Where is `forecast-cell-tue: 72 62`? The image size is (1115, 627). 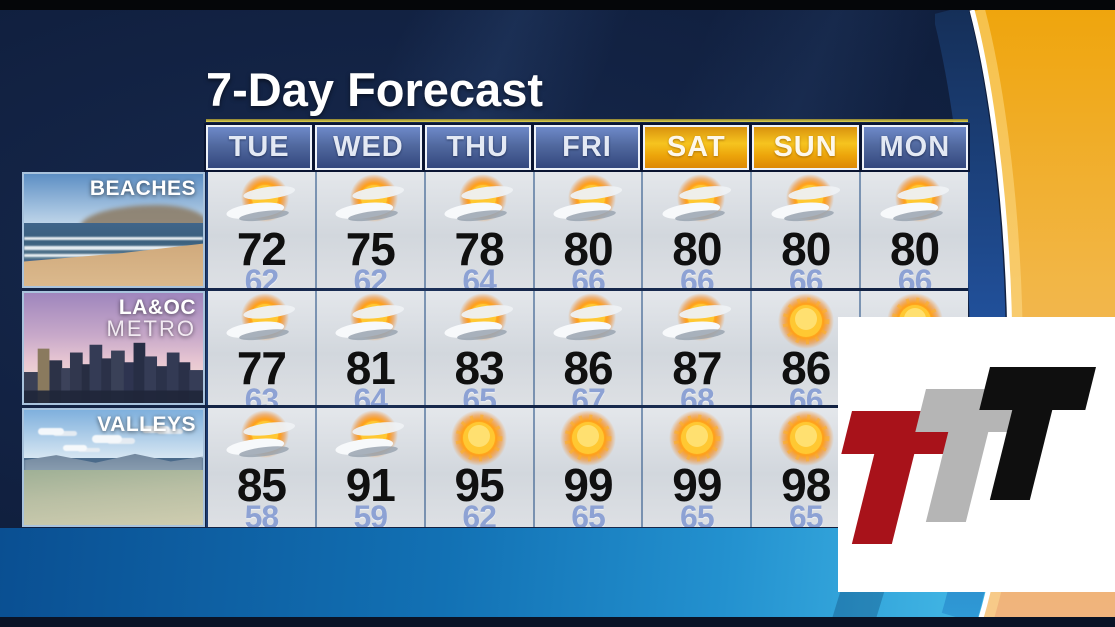
forecast-cell-tue: 72 62 is located at coordinates (260, 230).